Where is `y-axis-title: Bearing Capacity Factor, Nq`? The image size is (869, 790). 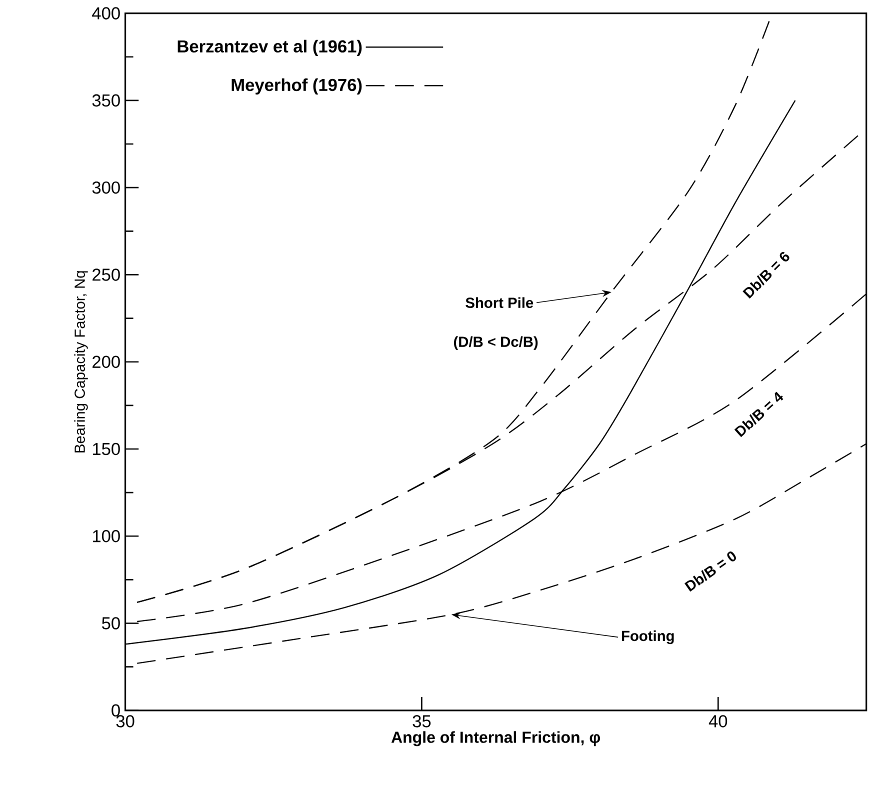 y-axis-title: Bearing Capacity Factor, Nq is located at coordinates (81, 361).